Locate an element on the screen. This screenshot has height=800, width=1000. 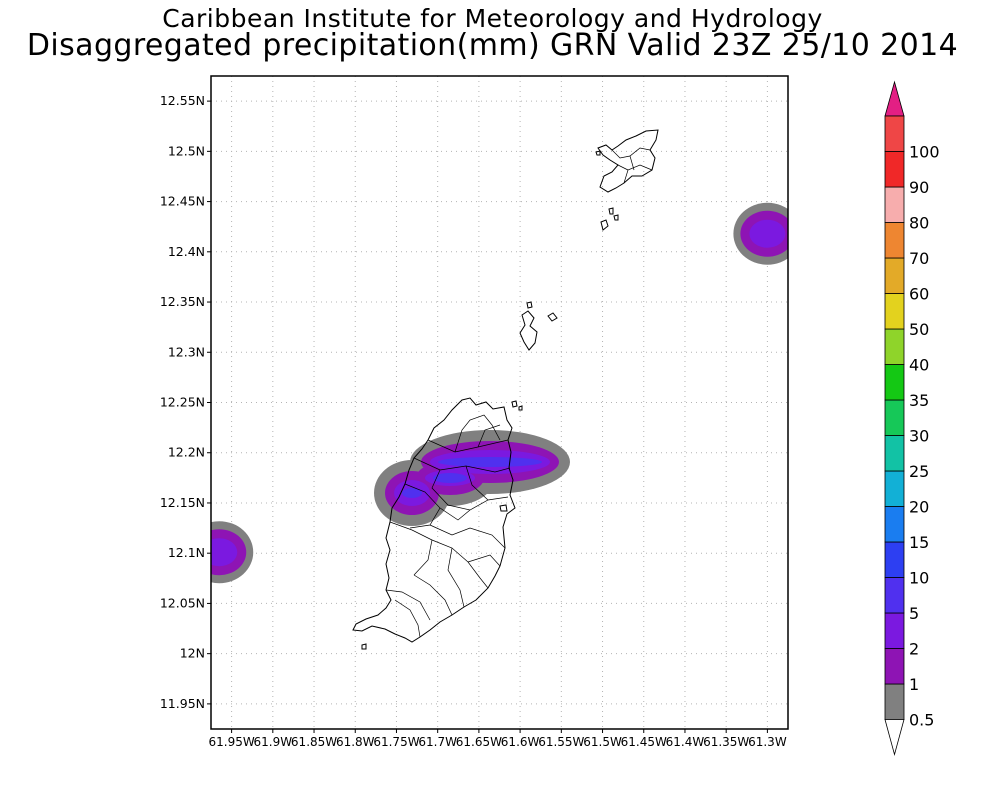
lon-tick-label: 61.85W is located at coordinates (314, 742).